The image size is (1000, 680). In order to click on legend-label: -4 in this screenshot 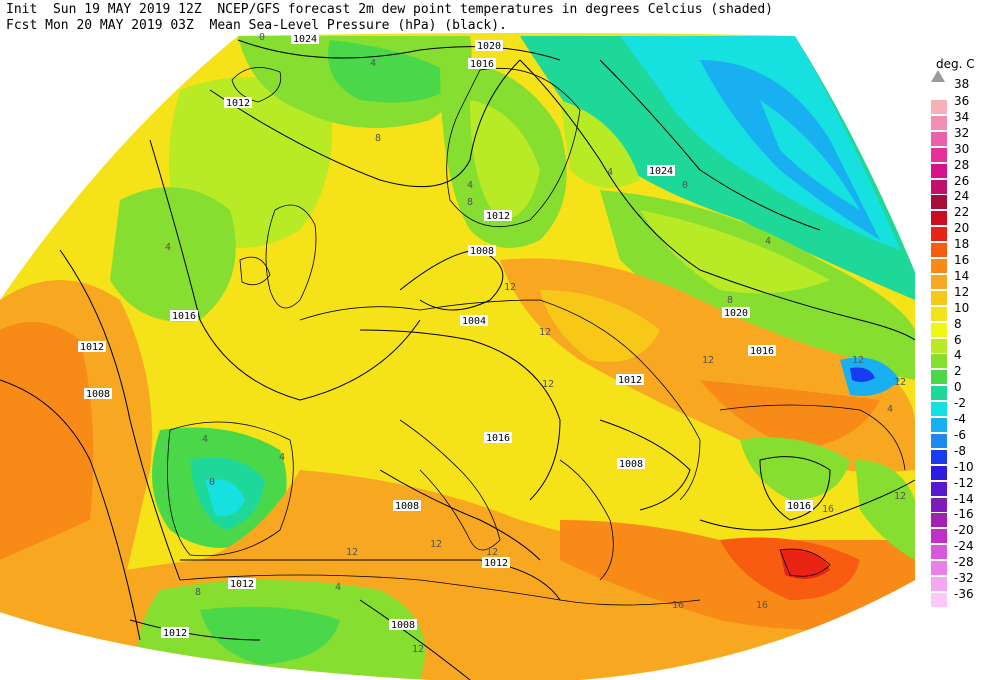, I will do `click(960, 419)`.